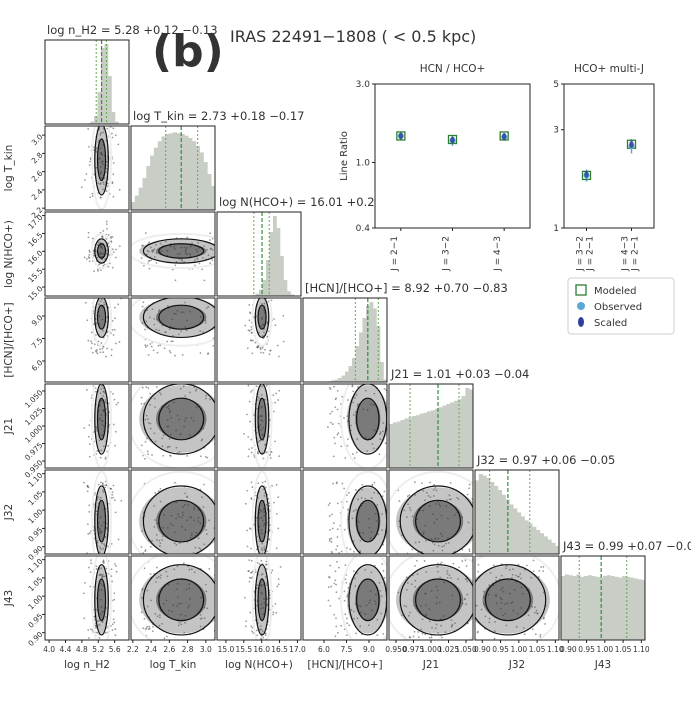  What do you see at coordinates (556, 229) in the screenshot?
I see `y-tick-label: 1` at bounding box center [556, 229].